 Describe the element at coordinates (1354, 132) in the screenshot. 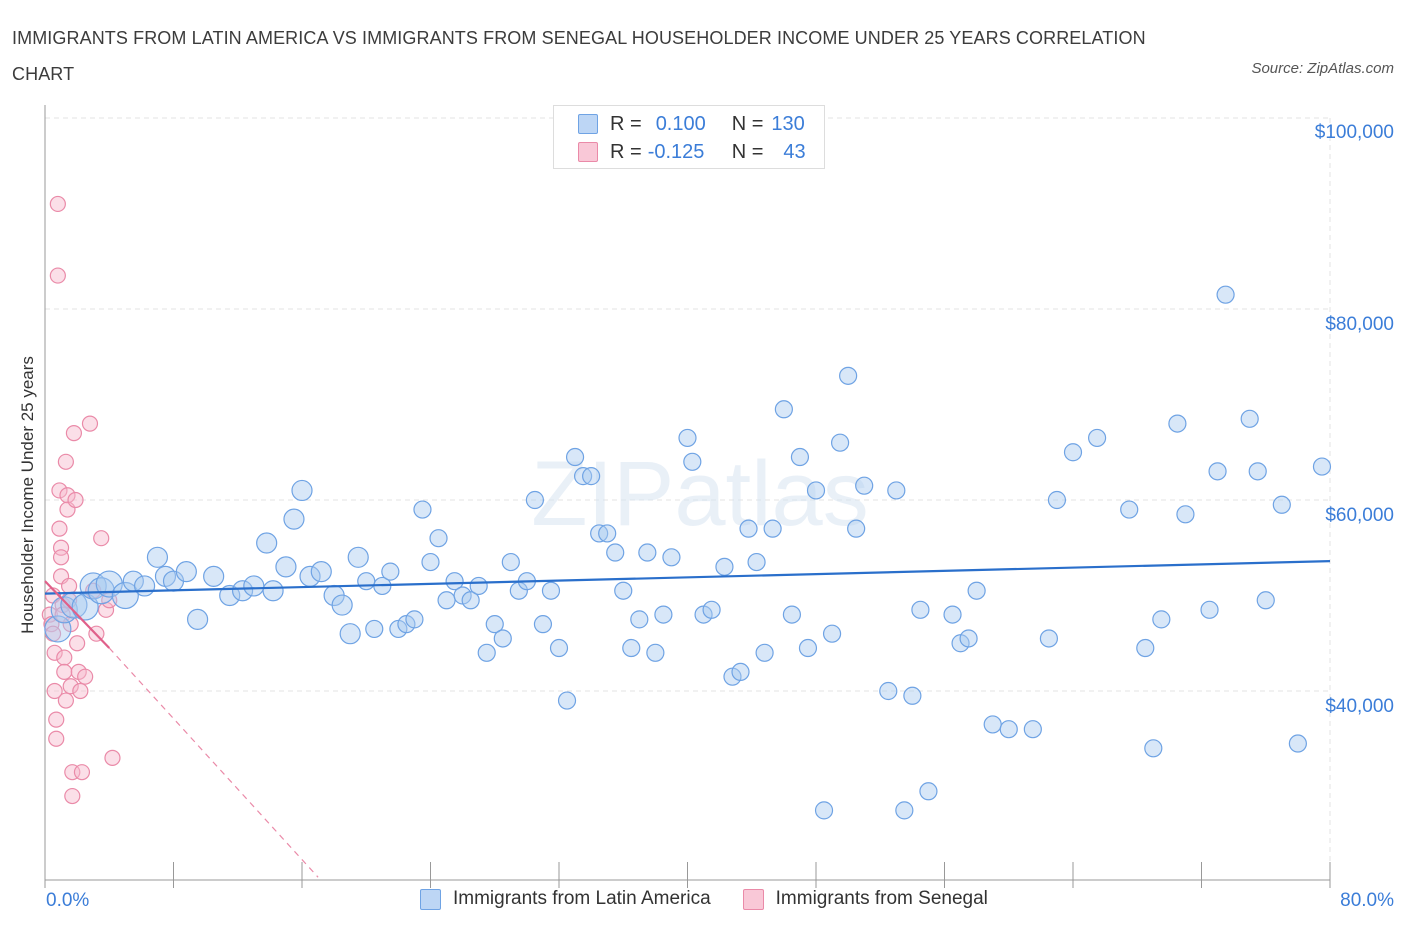

I see `y-tick-label: $100,000` at that location.